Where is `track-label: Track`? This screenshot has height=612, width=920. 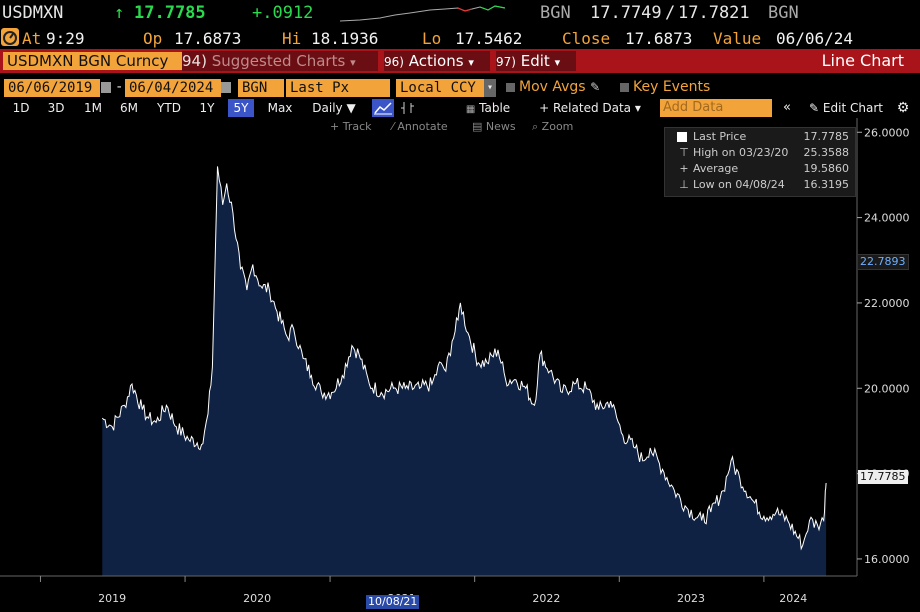 track-label: Track is located at coordinates (357, 126).